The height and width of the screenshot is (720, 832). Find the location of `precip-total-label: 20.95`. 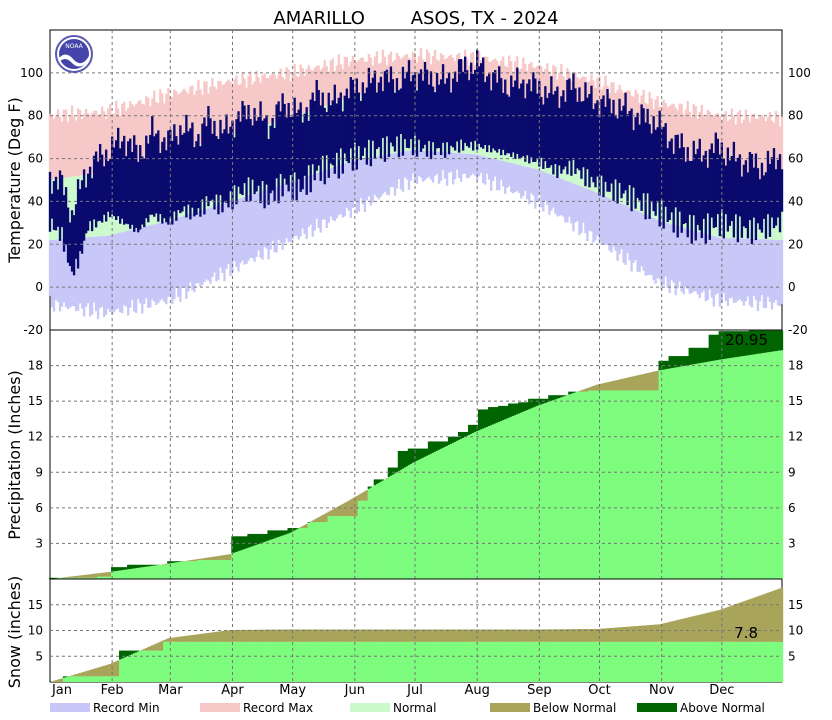

precip-total-label: 20.95 is located at coordinates (746, 340).